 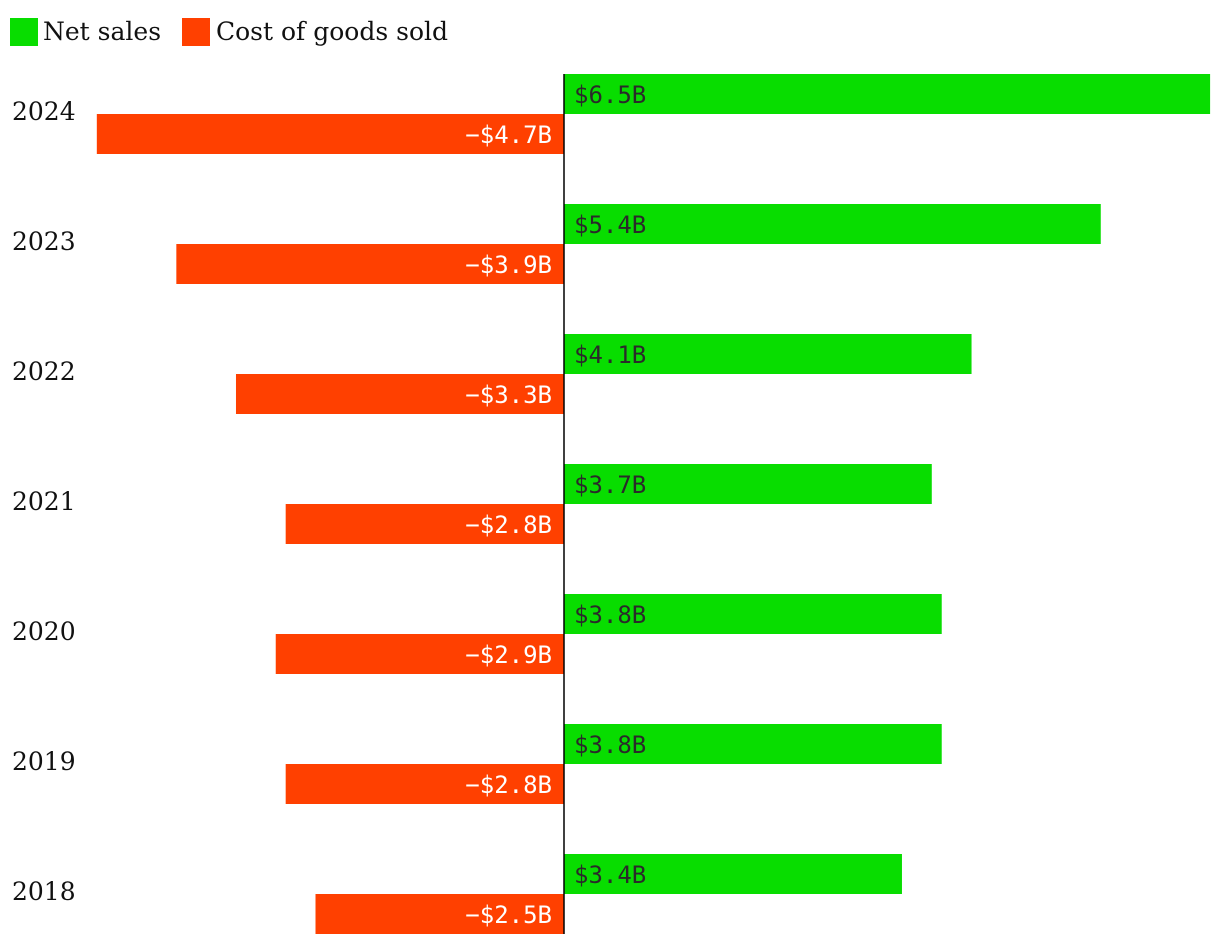 I want to click on cogs-value-2024: −$4.7B, so click(x=508, y=135).